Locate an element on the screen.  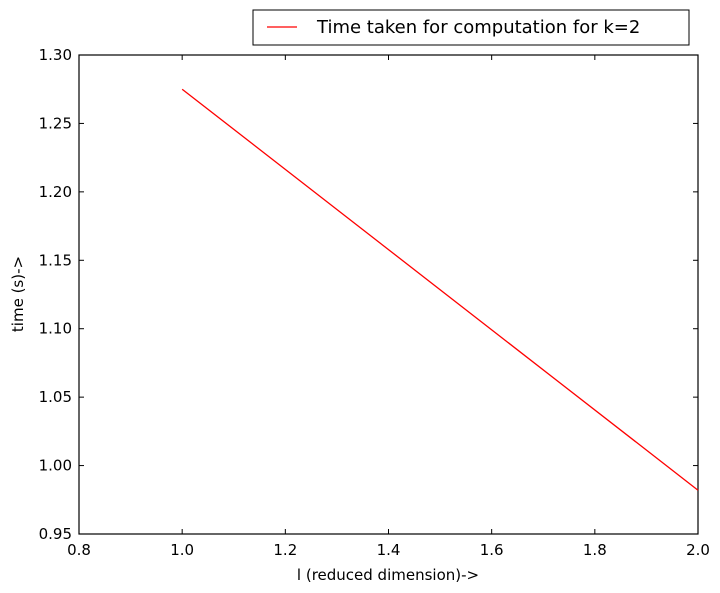
y-tick-label: 1.00 is located at coordinates (55, 466).